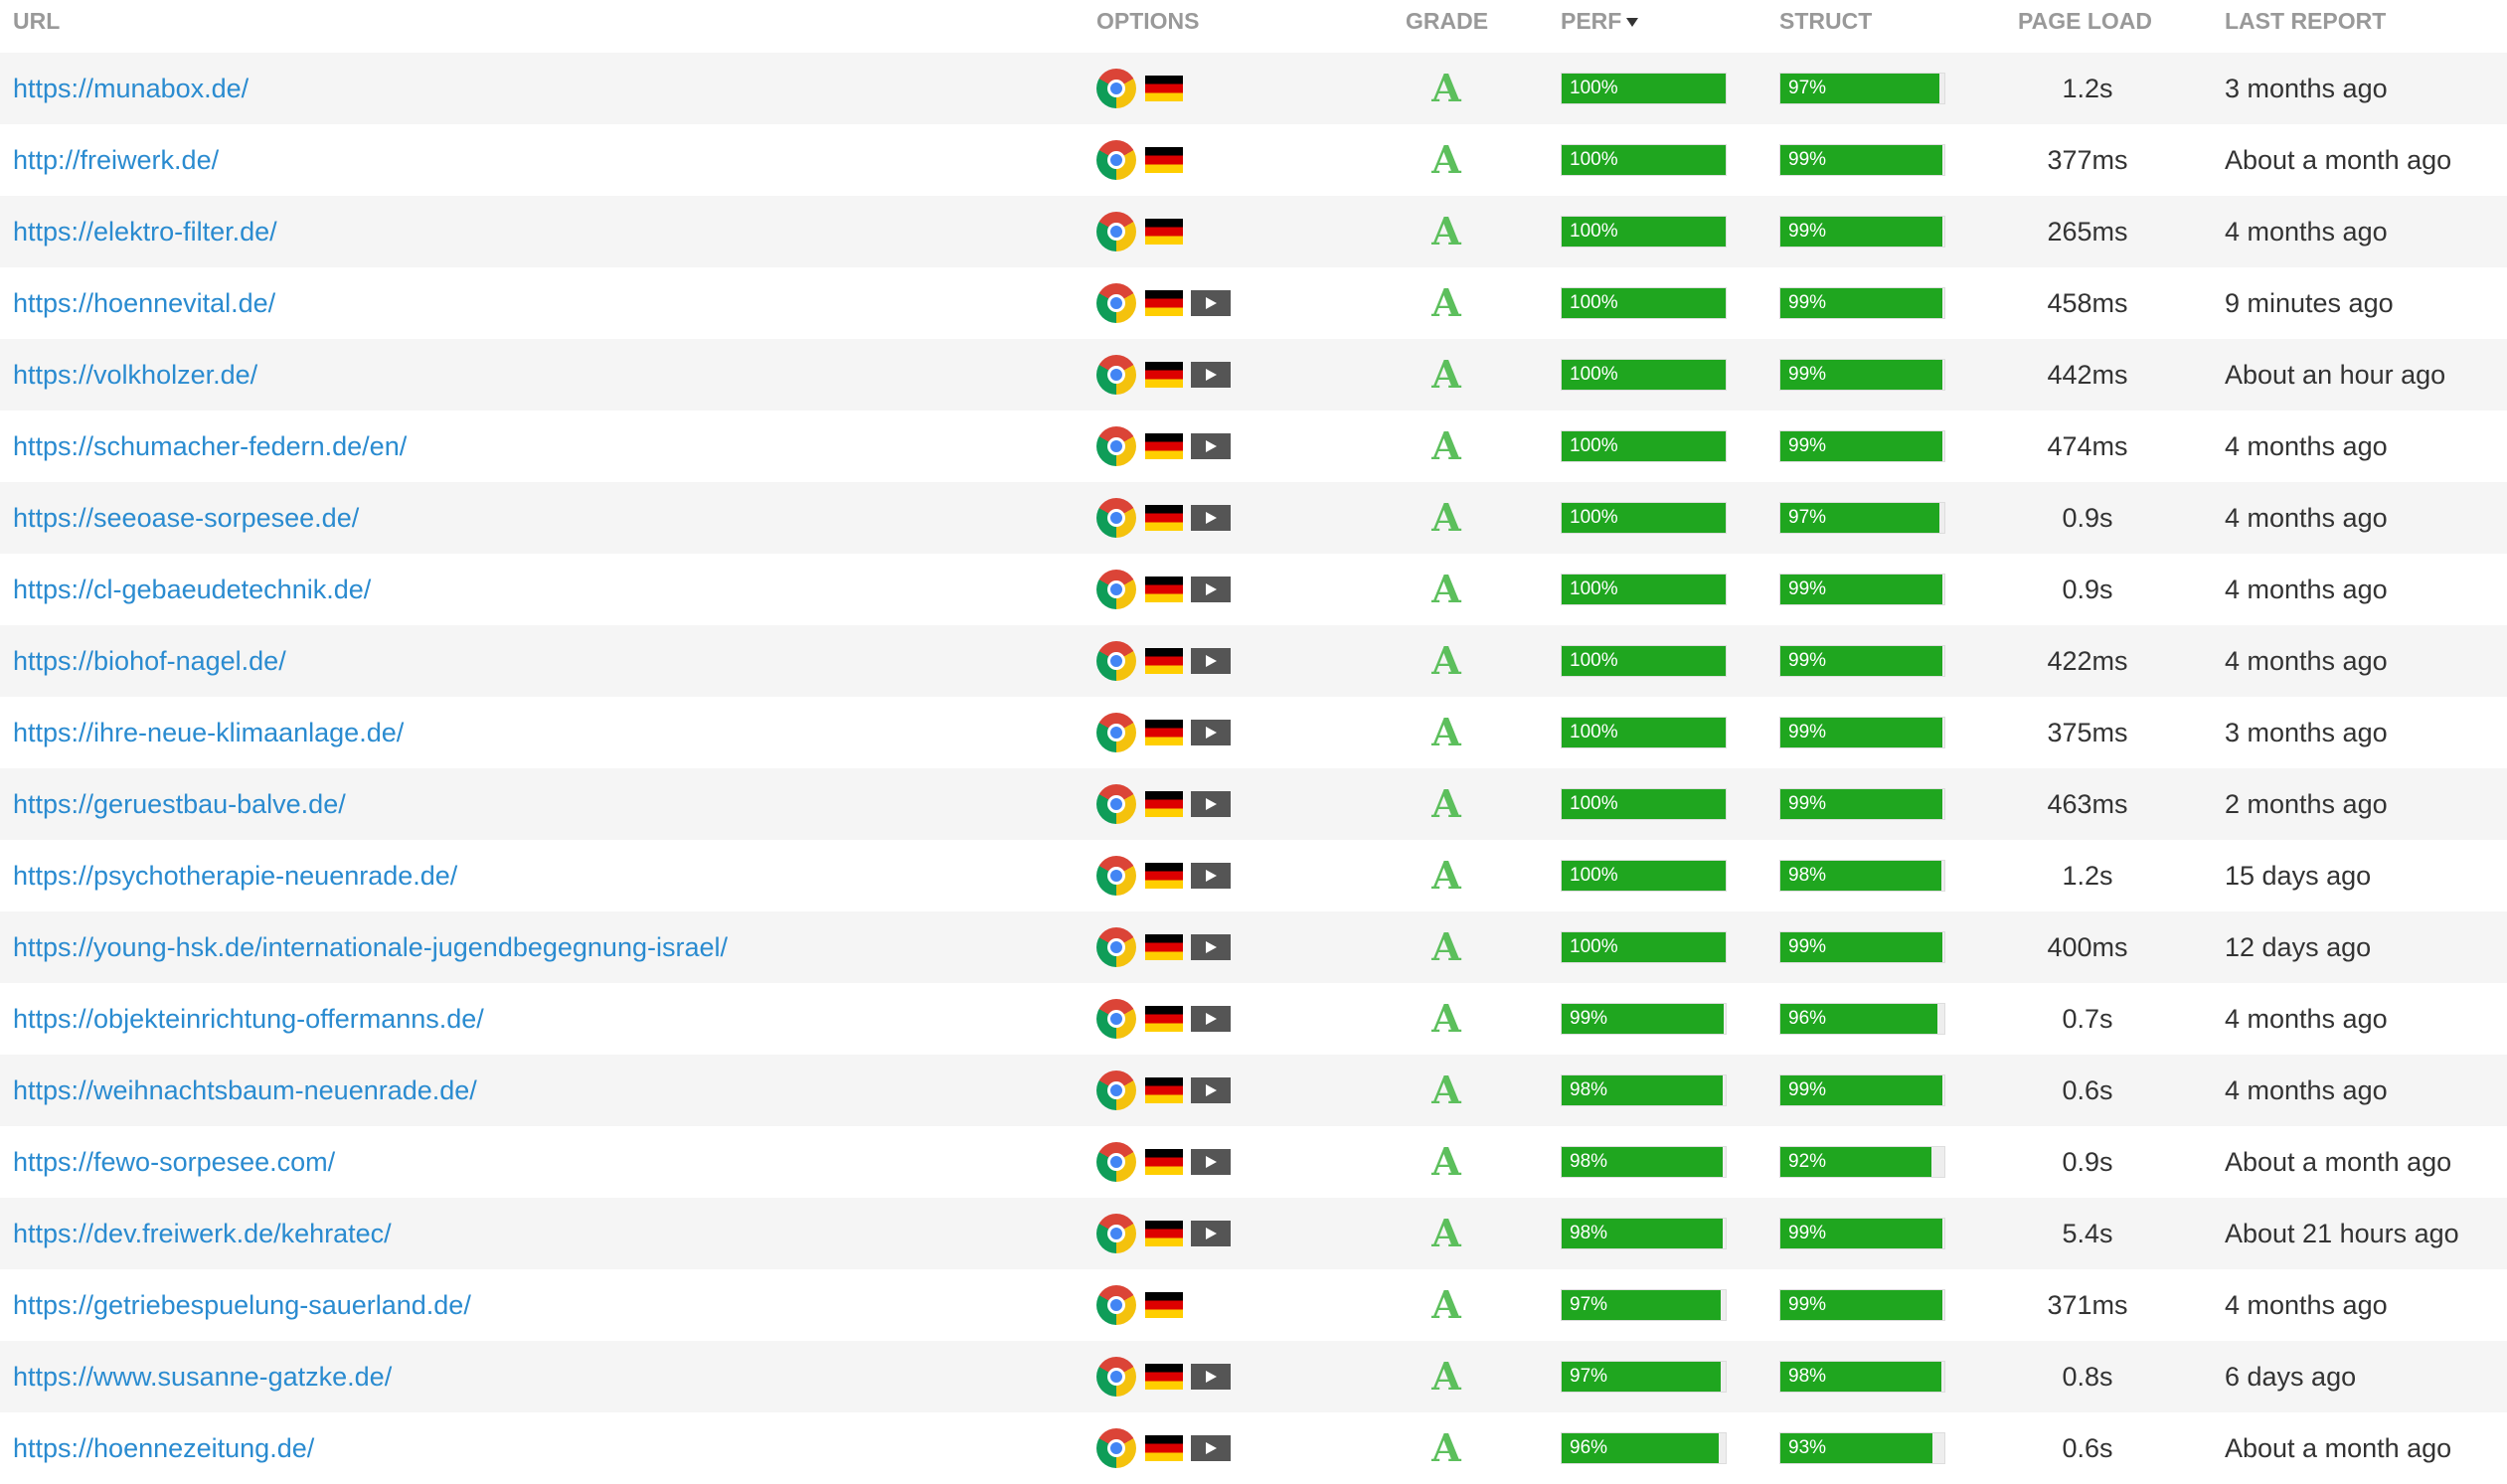 Image resolution: width=2507 pixels, height=1484 pixels. What do you see at coordinates (2088, 303) in the screenshot?
I see `page-load: 458ms` at bounding box center [2088, 303].